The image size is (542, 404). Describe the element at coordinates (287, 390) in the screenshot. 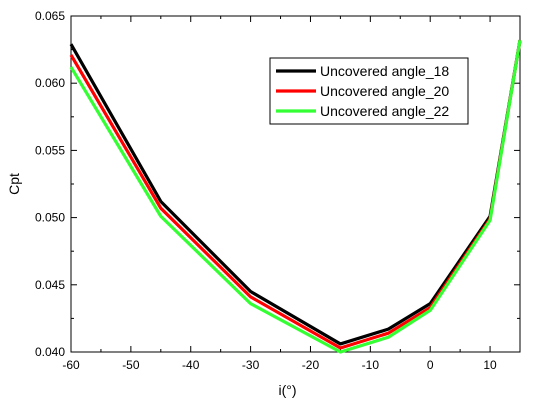

I see `x-axis-title: i(°)` at that location.